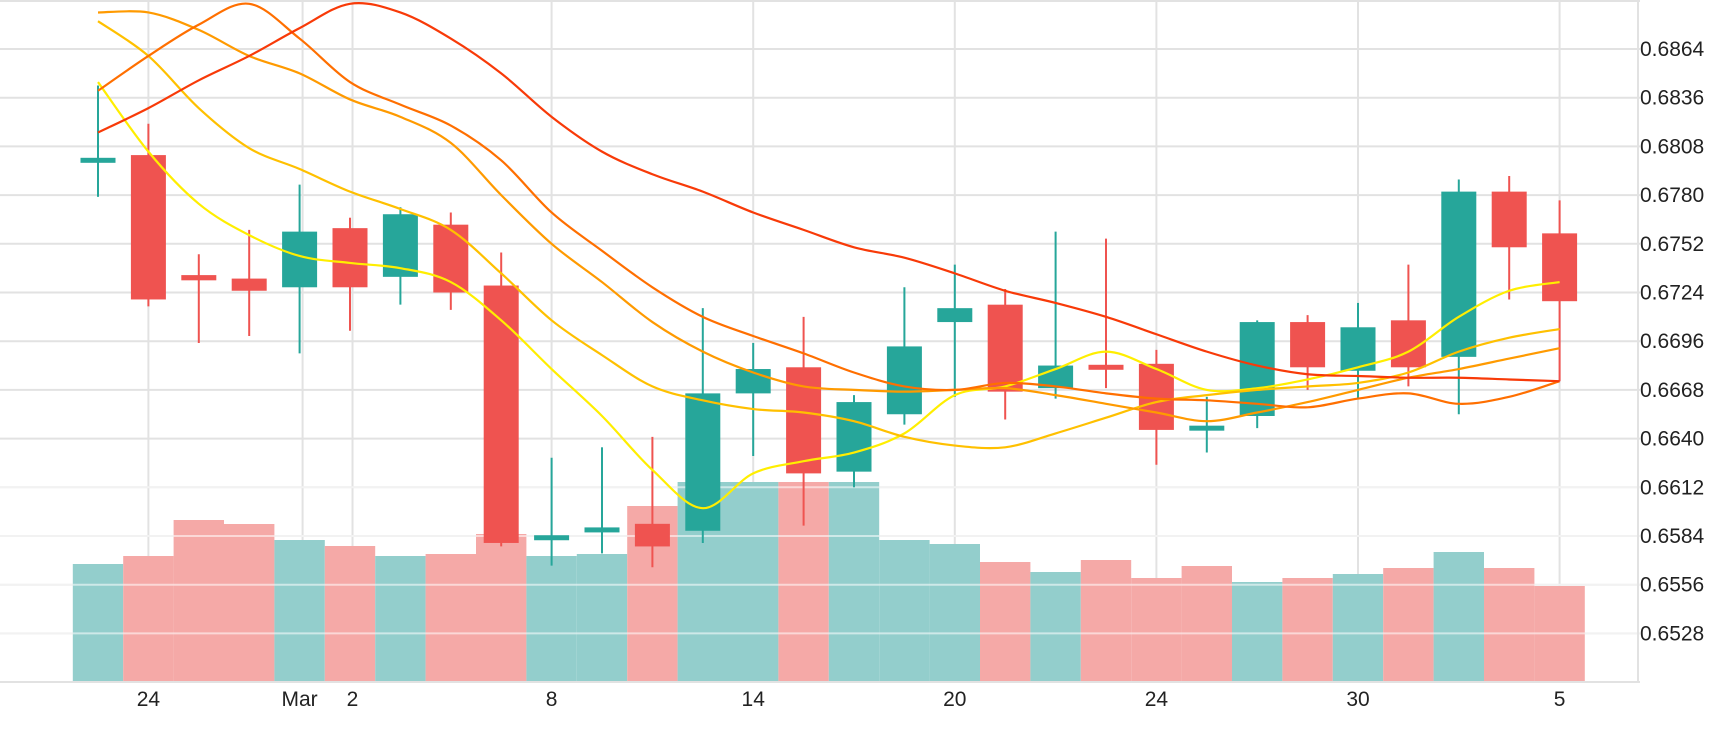 This screenshot has height=735, width=1730. I want to click on y-tick-label: 0.6528, so click(1672, 633).